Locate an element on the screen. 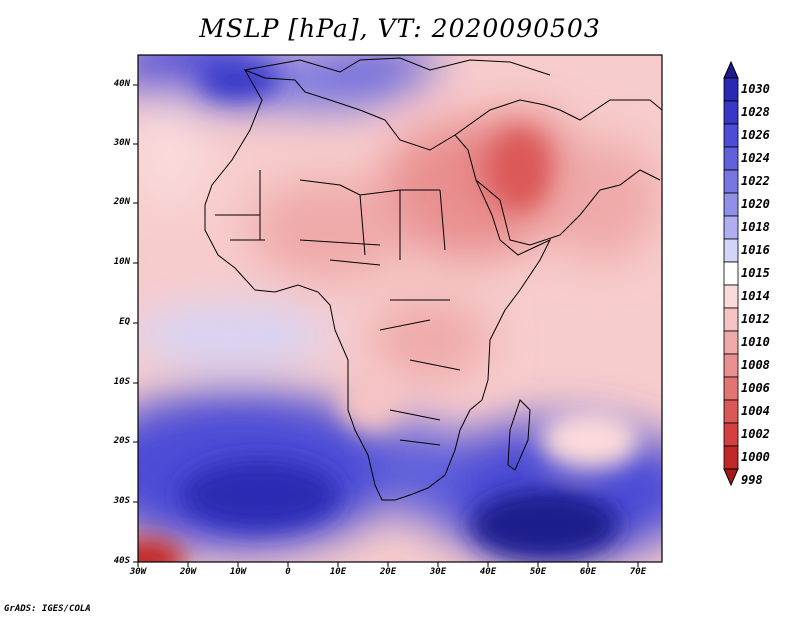 The width and height of the screenshot is (800, 618). lat-label: 40S is located at coordinates (121, 561).